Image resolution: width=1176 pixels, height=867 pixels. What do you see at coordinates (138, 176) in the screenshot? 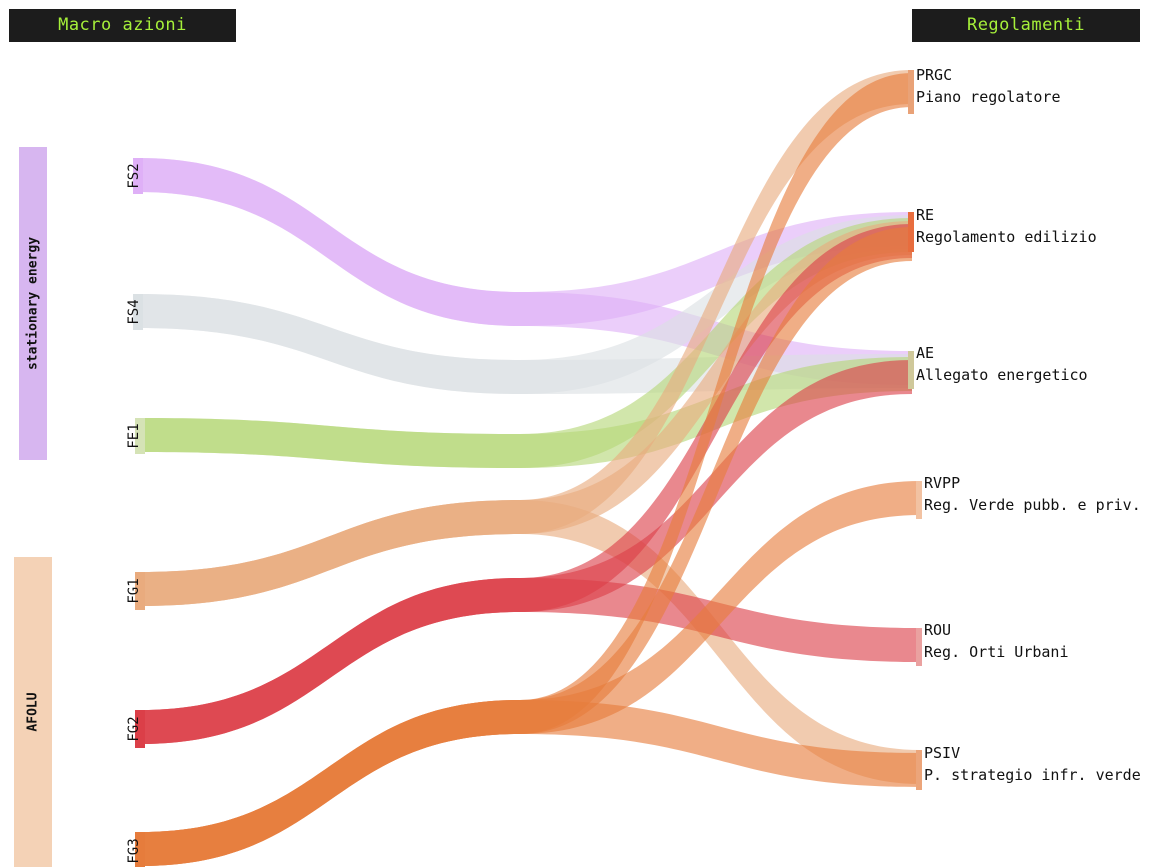
I see `source-node-fs2` at bounding box center [138, 176].